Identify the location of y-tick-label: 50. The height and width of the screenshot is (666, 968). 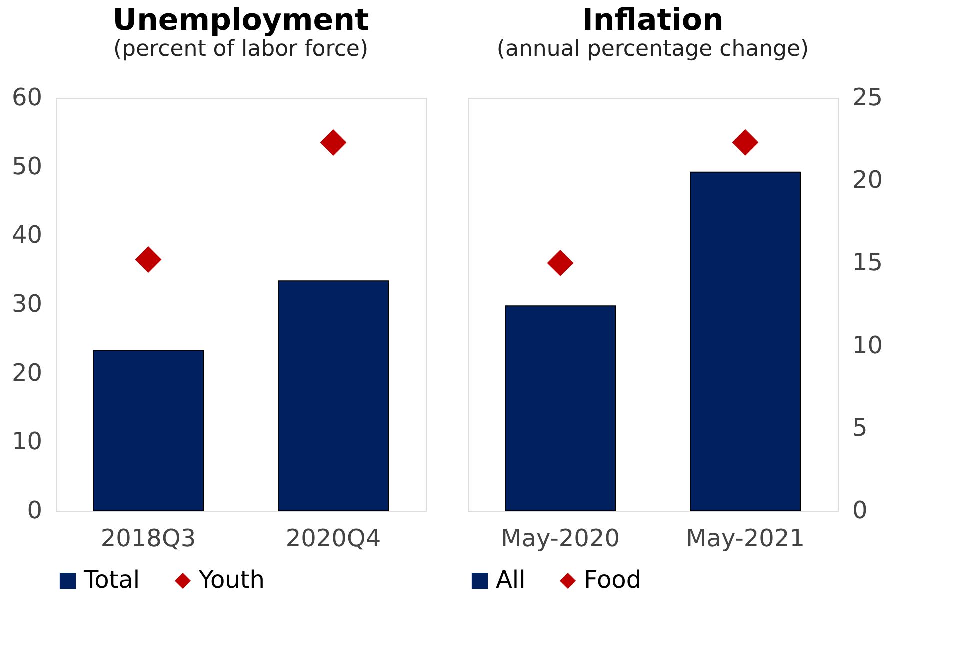
(27, 166).